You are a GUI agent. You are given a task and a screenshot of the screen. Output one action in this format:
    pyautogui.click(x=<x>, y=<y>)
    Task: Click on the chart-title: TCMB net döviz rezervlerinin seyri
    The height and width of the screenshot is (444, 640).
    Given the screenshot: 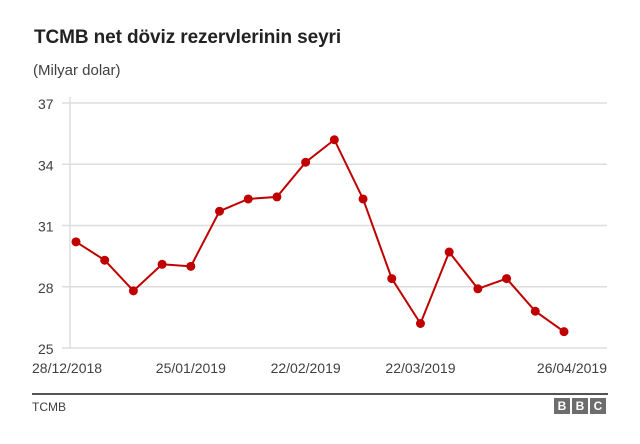 What is the action you would take?
    pyautogui.click(x=188, y=37)
    